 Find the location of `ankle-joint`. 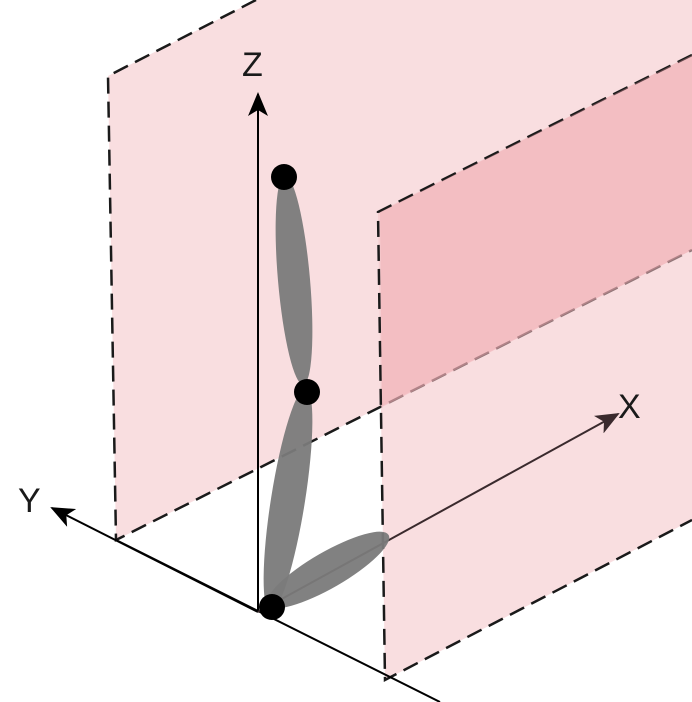

ankle-joint is located at coordinates (272, 607).